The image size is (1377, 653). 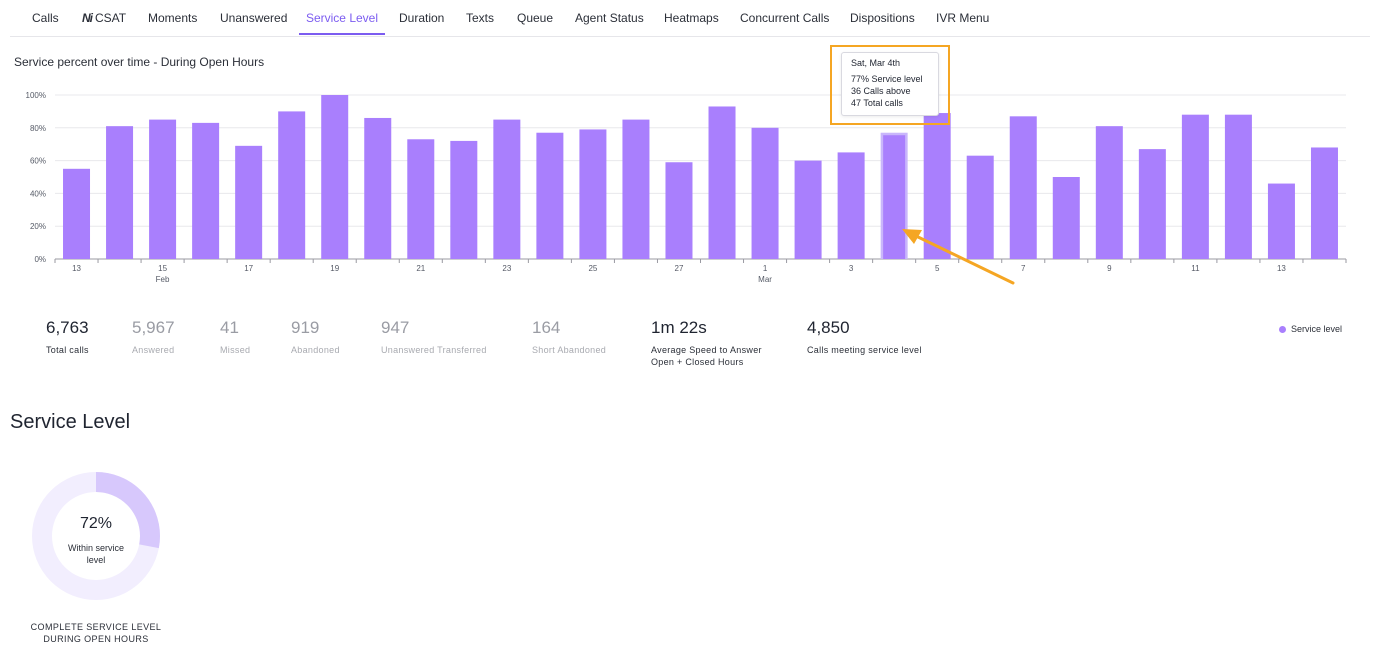 I want to click on stat-short-abandoned: 164 Short Abandoned, so click(x=569, y=337).